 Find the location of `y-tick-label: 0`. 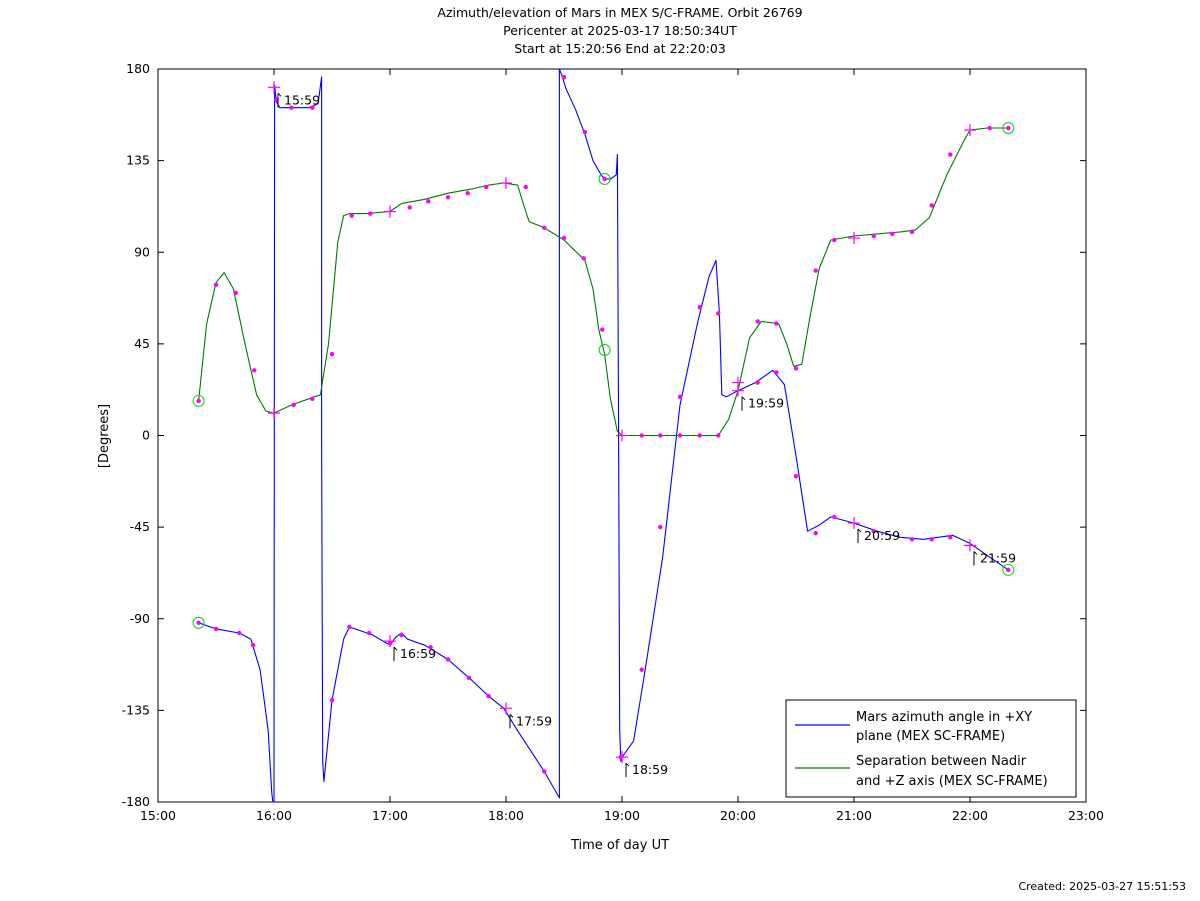

y-tick-label: 0 is located at coordinates (146, 435).